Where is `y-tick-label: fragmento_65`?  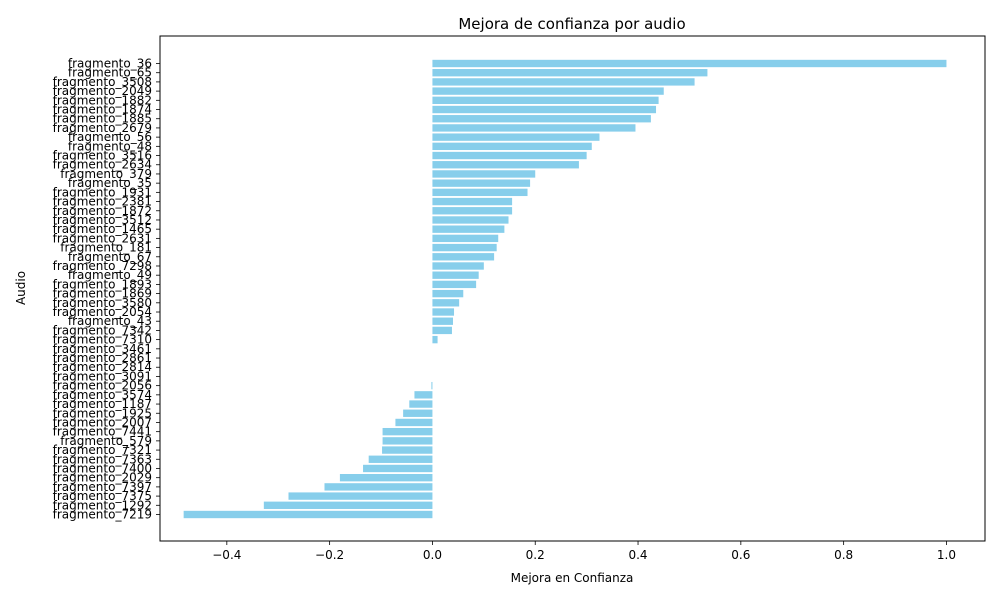 y-tick-label: fragmento_65 is located at coordinates (110, 73).